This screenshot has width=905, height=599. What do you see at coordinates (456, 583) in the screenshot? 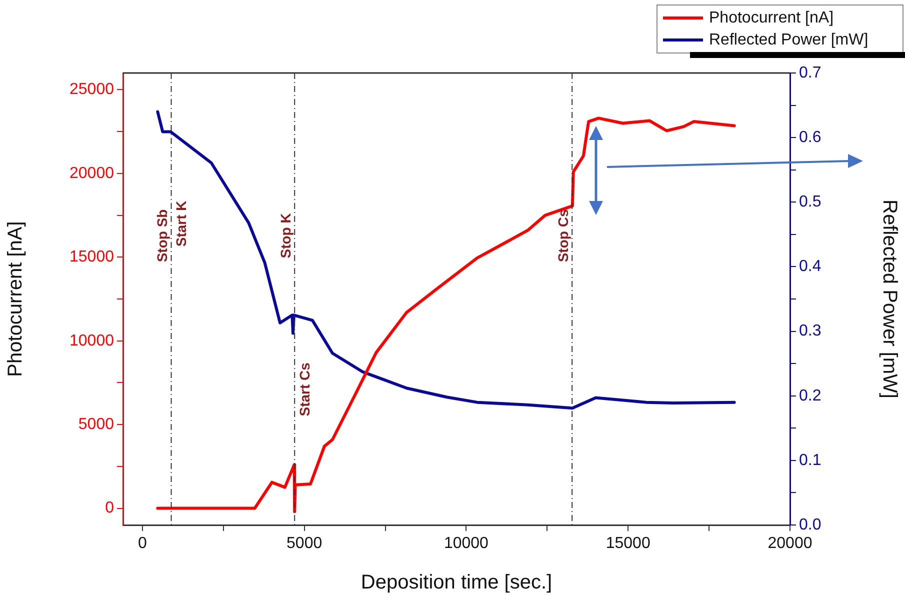
I see `x-axis-title: Deposition time [sec.]` at bounding box center [456, 583].